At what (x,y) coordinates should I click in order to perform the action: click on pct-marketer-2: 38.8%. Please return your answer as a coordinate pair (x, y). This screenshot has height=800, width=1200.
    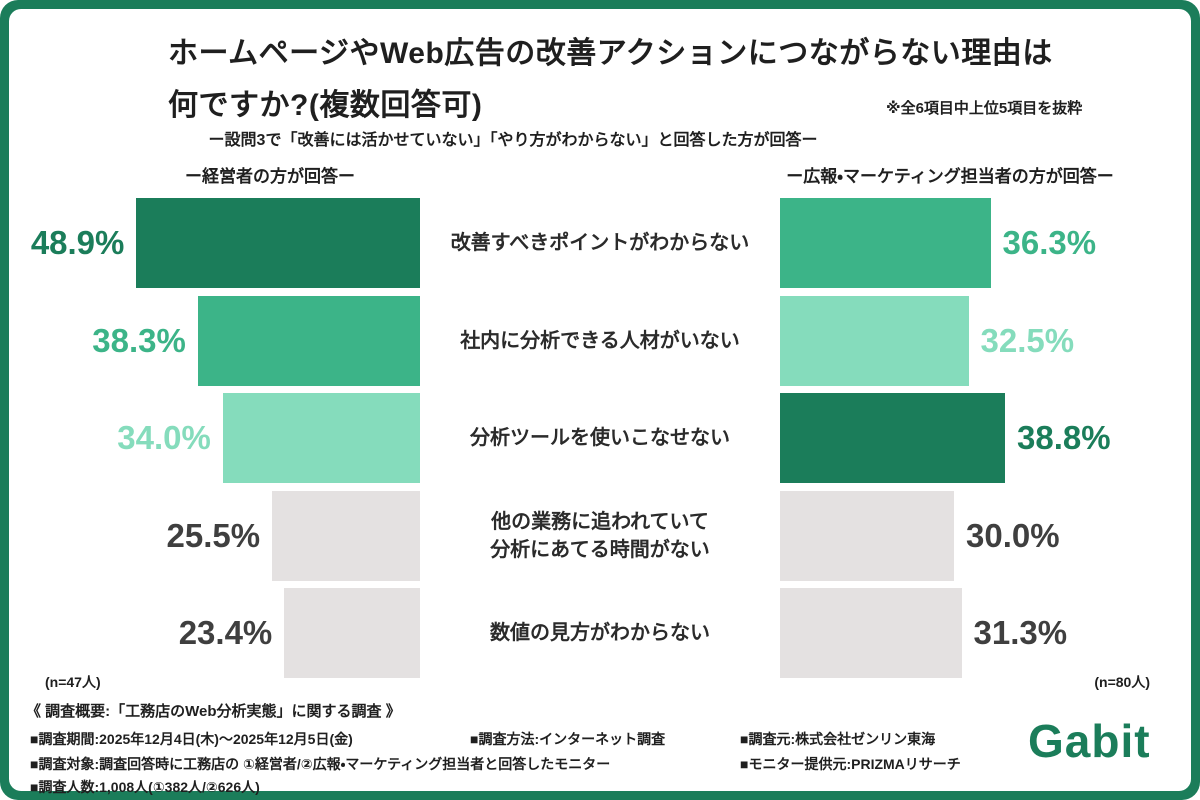
    Looking at the image, I should click on (1064, 437).